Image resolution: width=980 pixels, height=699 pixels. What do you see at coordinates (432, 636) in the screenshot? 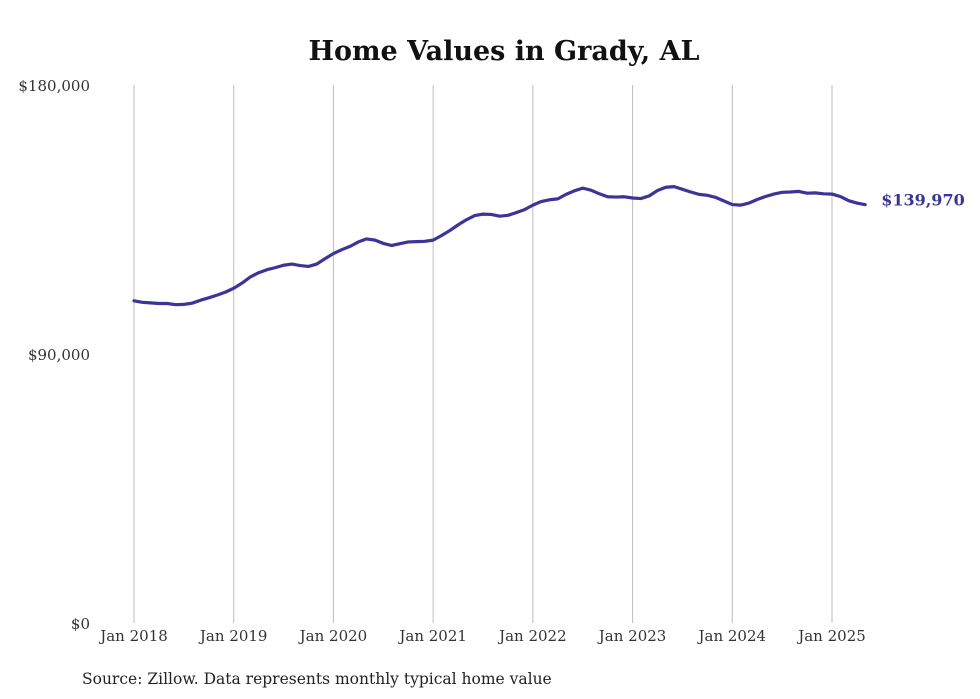
I see `x-tick-label: Jan 2021` at bounding box center [432, 636].